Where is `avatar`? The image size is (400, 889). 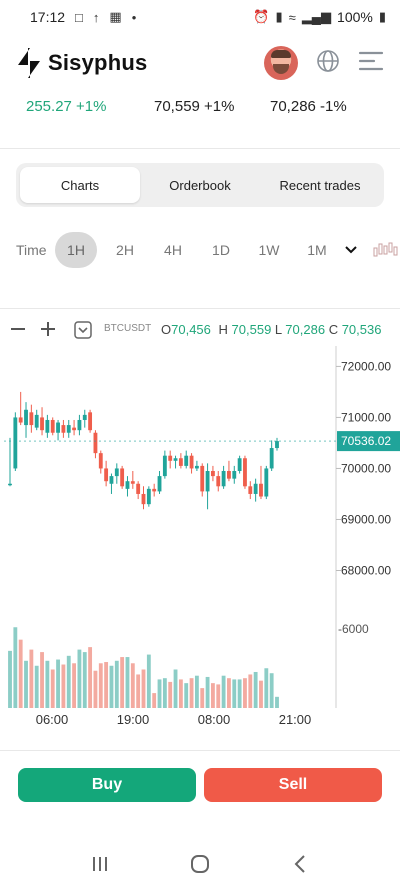 avatar is located at coordinates (281, 63).